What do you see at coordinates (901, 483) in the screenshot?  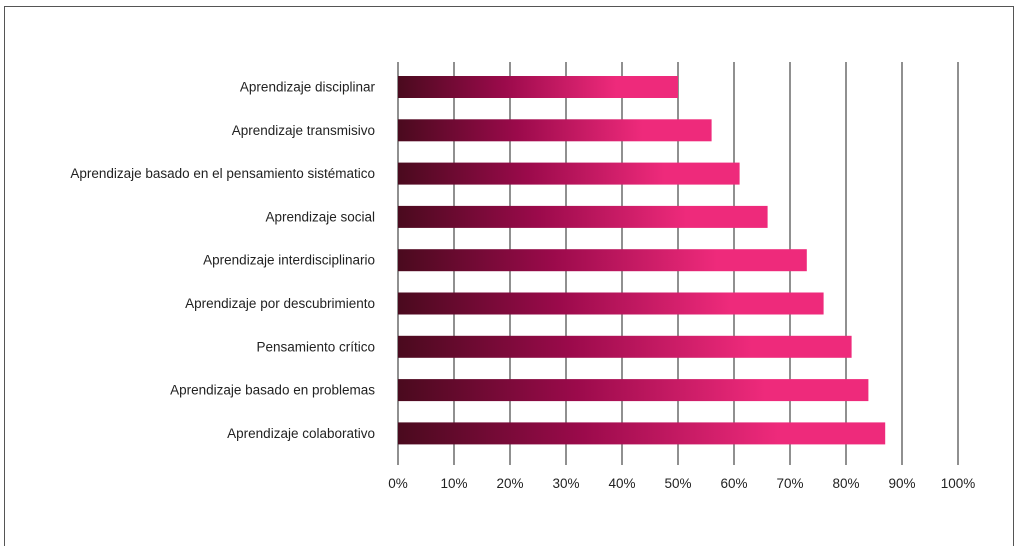 I see `x-tick-label-90: 90%` at bounding box center [901, 483].